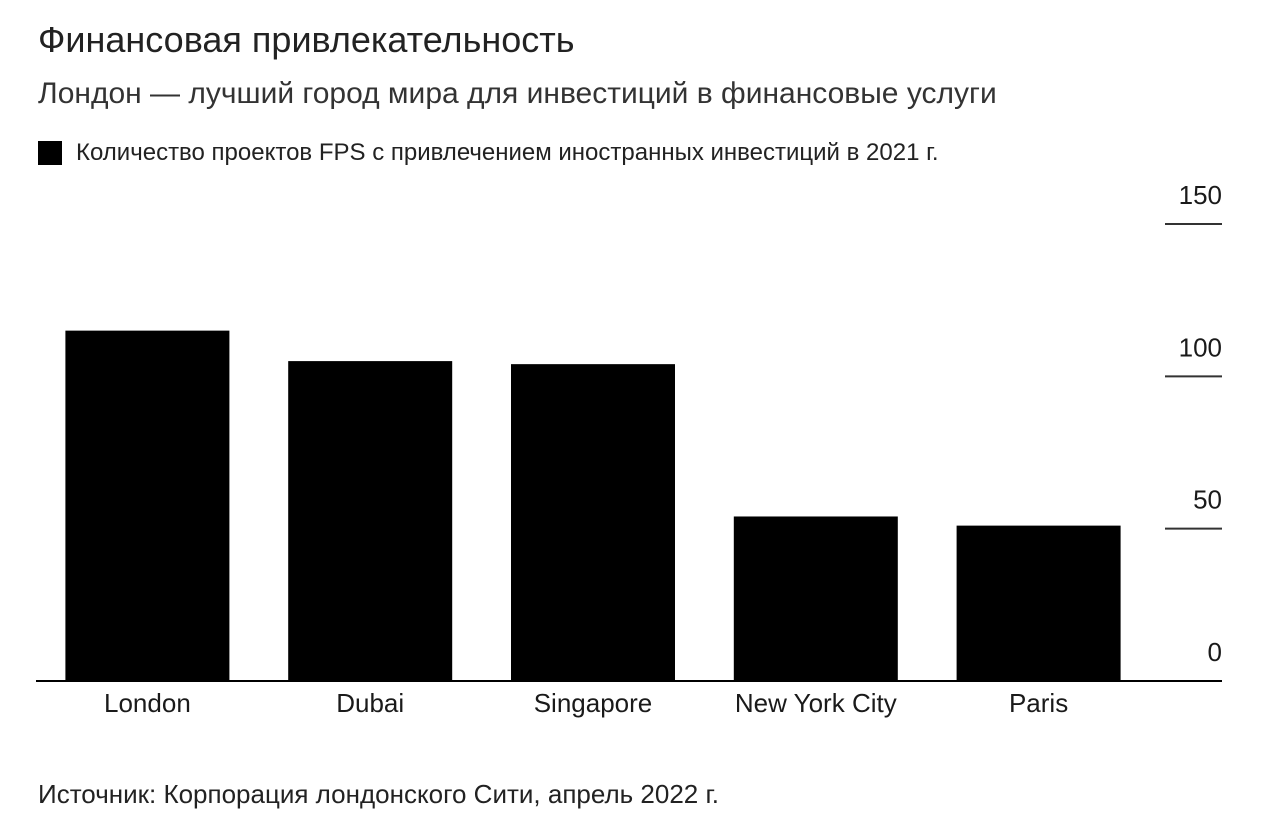 The width and height of the screenshot is (1280, 840). I want to click on x-tick-label: Dubai, so click(370, 703).